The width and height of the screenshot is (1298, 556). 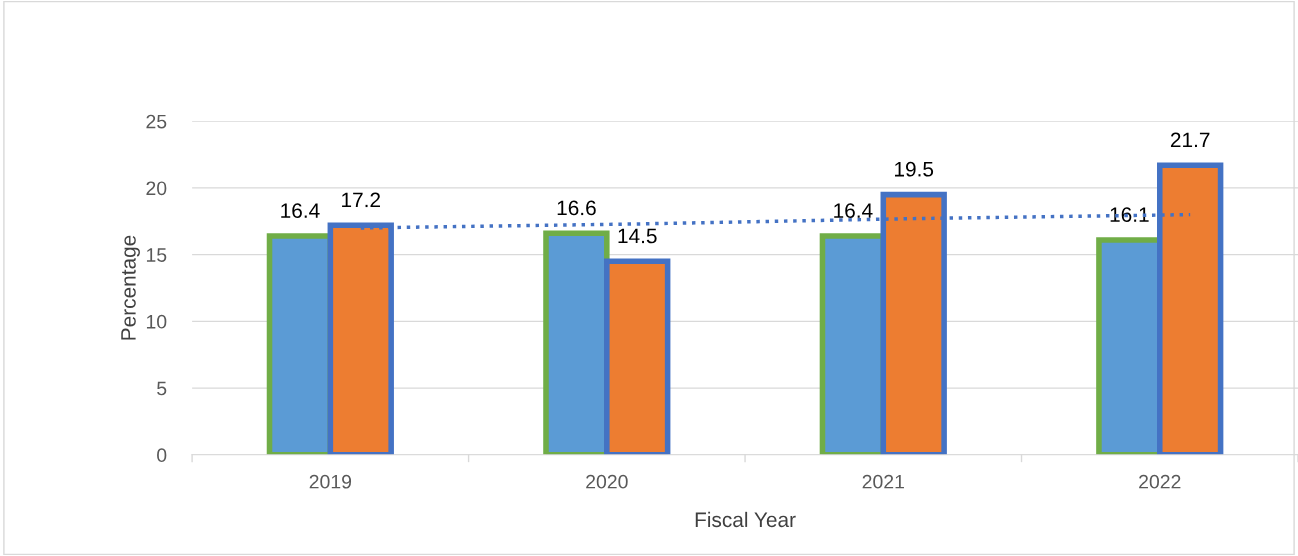 I want to click on y-tick-label: 0, so click(x=162, y=455).